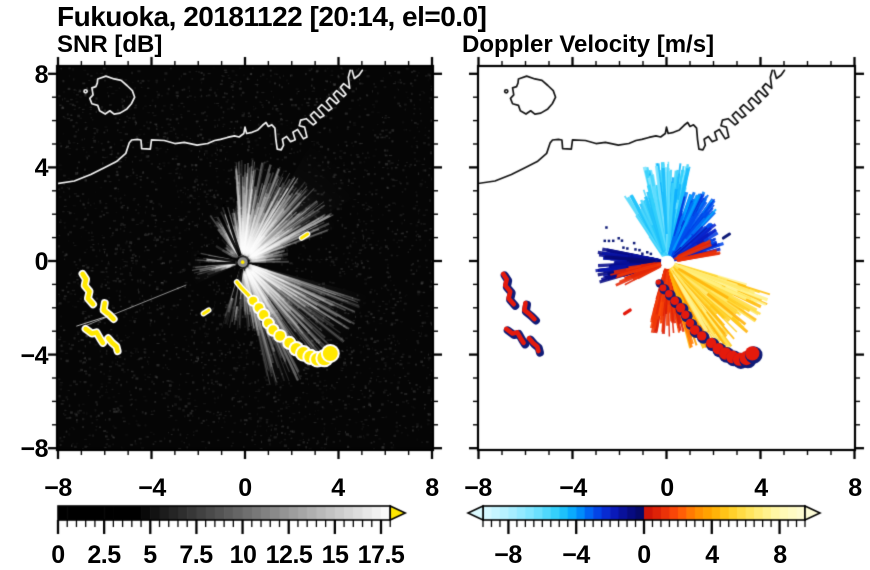  I want to click on y-tick-label: −4, so click(34, 356).